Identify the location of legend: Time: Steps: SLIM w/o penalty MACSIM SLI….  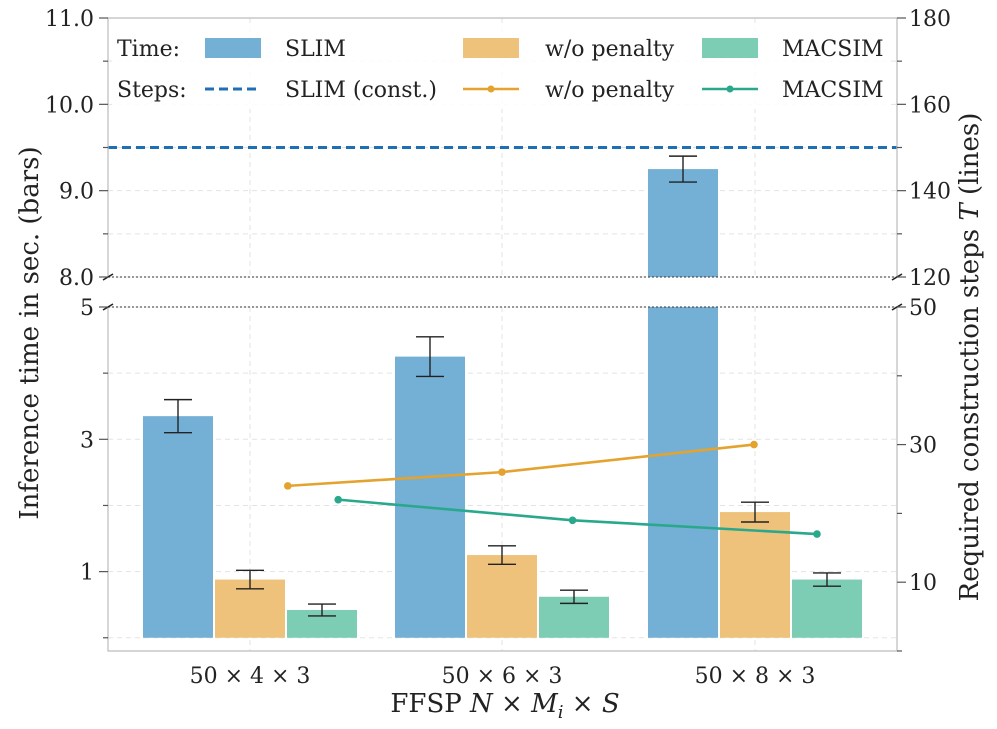
(501, 68).